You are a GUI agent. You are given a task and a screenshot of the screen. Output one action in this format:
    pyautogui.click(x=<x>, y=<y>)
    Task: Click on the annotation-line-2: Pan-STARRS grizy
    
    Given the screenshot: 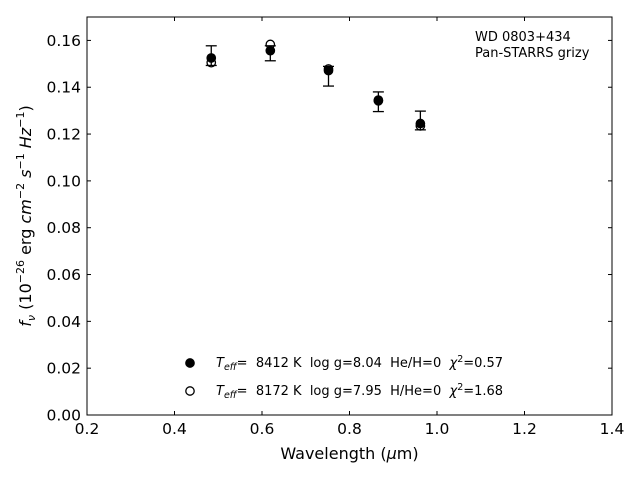 What is the action you would take?
    pyautogui.click(x=532, y=53)
    